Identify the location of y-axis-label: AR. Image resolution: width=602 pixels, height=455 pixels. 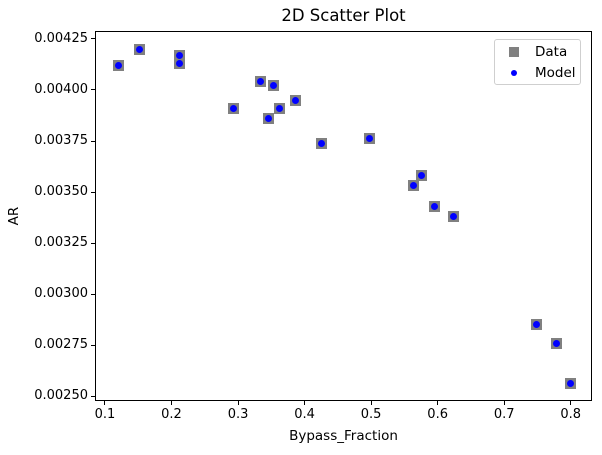
(14, 216).